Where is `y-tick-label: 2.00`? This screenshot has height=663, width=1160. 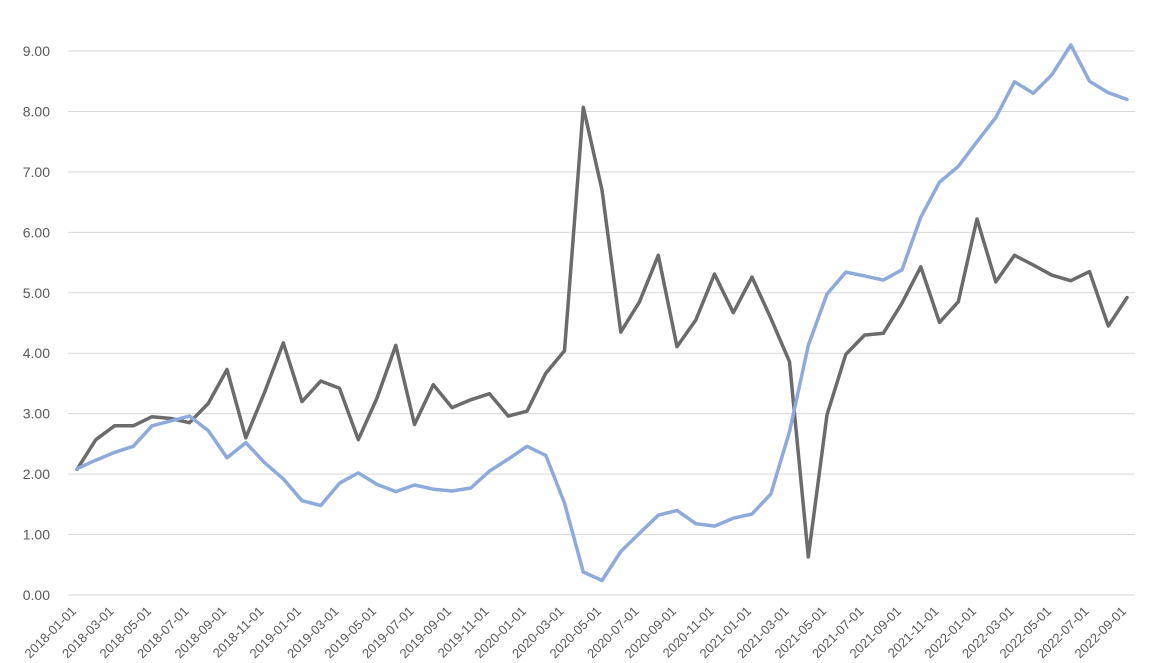 y-tick-label: 2.00 is located at coordinates (36, 474).